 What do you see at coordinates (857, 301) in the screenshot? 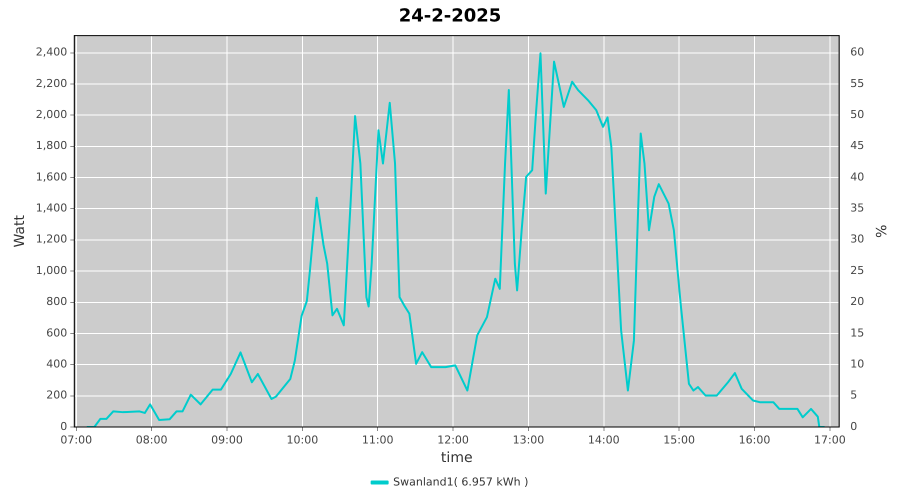
I see `y2-tick-label: 20` at bounding box center [857, 301].